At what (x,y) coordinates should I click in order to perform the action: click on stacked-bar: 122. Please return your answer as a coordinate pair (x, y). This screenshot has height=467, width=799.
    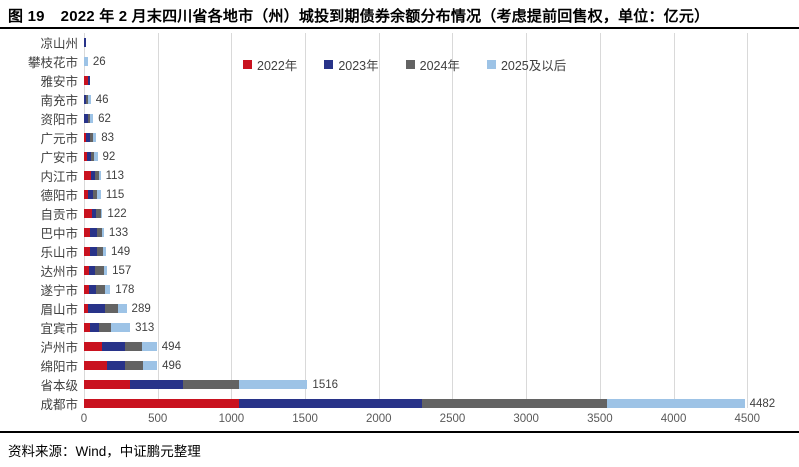
    Looking at the image, I should click on (423, 213).